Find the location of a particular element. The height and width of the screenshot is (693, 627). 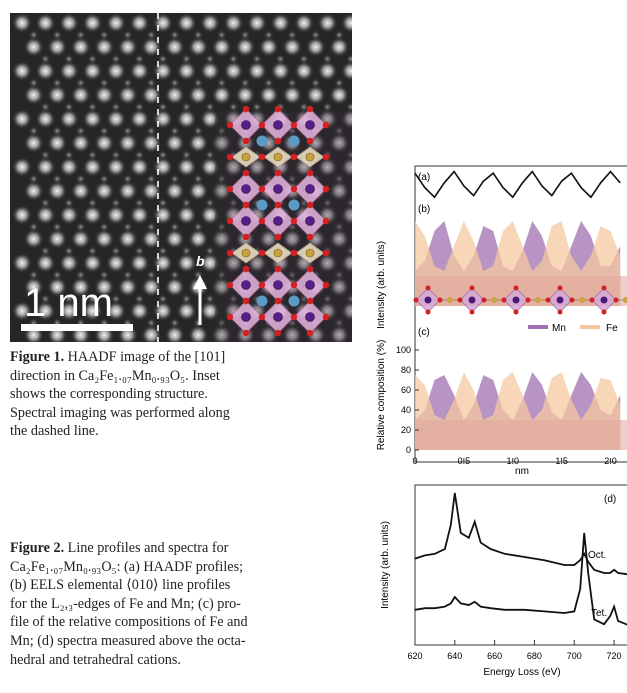

fe-tet-atom is located at coordinates (278, 157).